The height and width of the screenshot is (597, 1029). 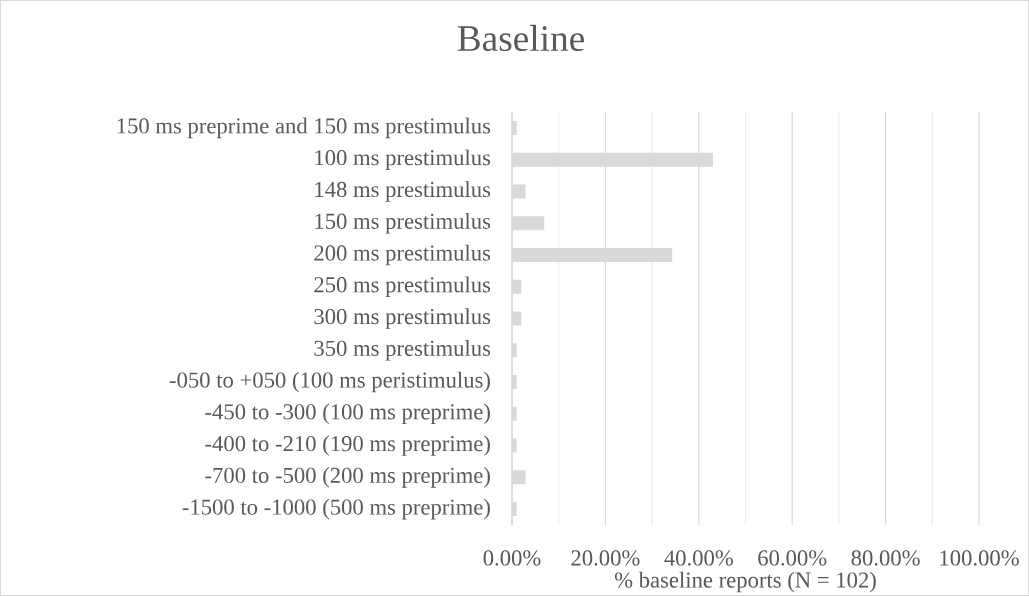 I want to click on x-tick-label: 40.00%, so click(x=698, y=558).